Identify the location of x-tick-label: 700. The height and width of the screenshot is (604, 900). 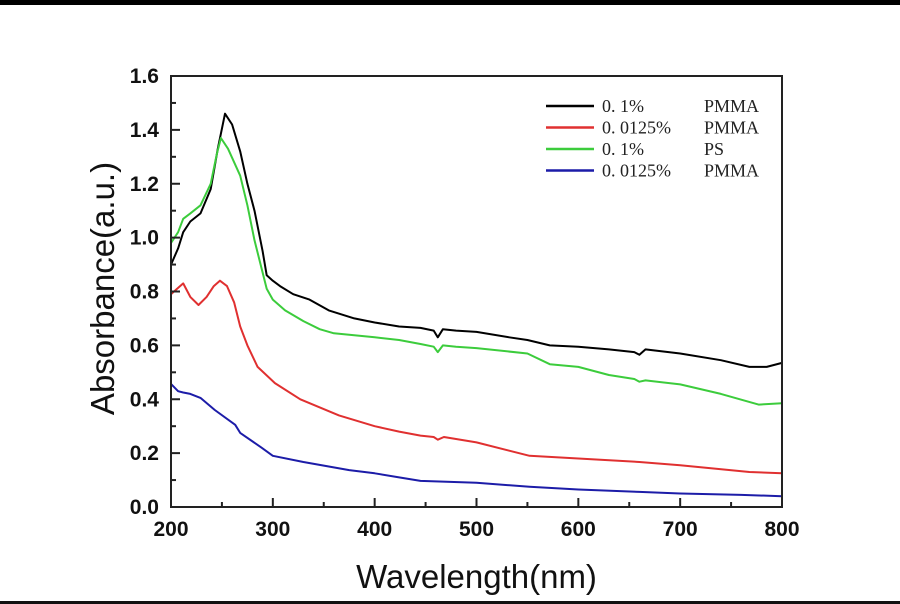
(680, 529).